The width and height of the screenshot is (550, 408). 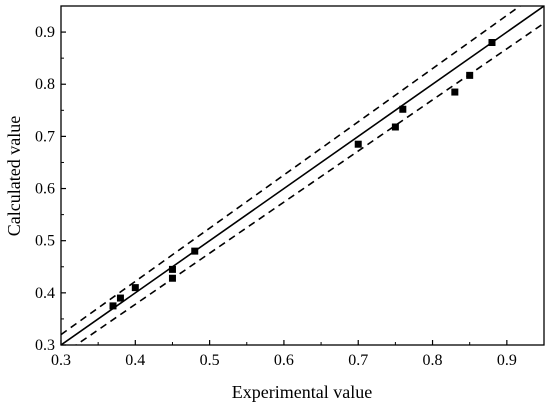 I want to click on x-tick-label: 0.4, so click(x=135, y=360).